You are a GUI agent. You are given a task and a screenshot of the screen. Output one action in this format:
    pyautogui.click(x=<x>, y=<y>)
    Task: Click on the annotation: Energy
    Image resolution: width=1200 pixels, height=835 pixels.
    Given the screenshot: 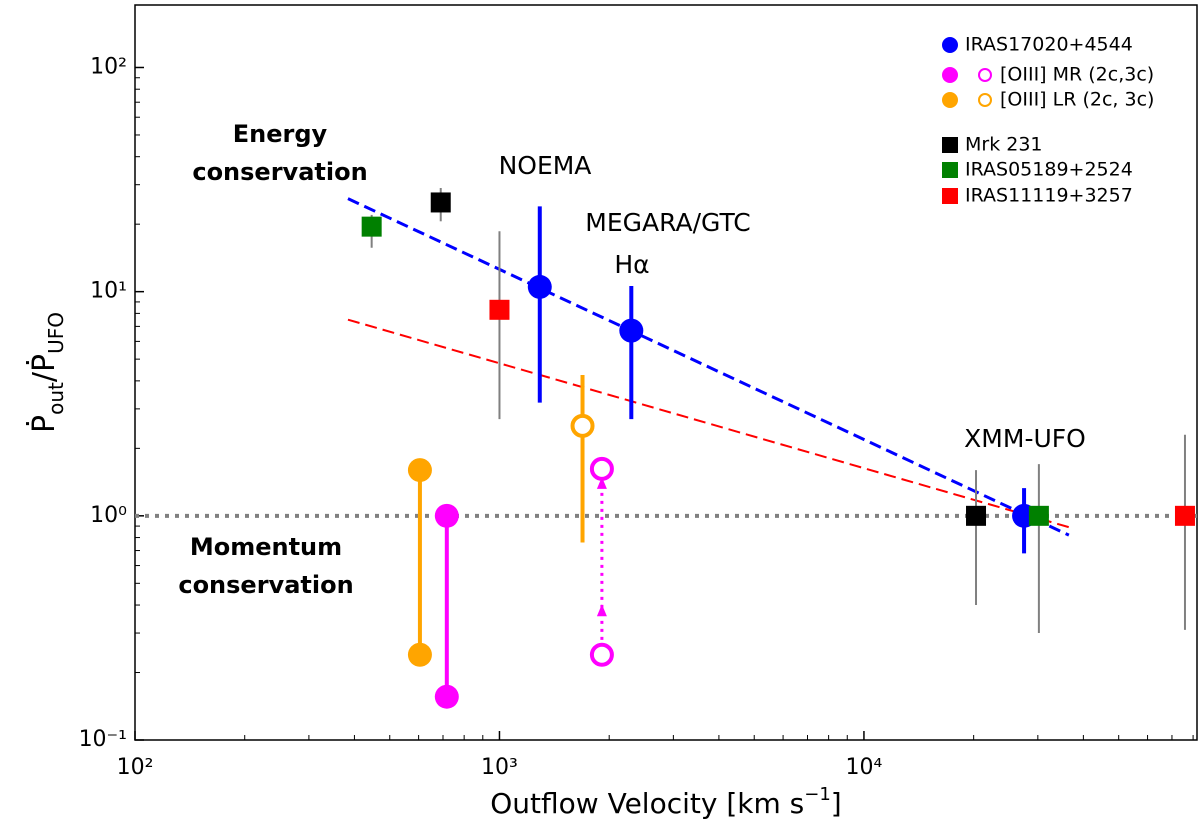 What is the action you would take?
    pyautogui.click(x=280, y=134)
    